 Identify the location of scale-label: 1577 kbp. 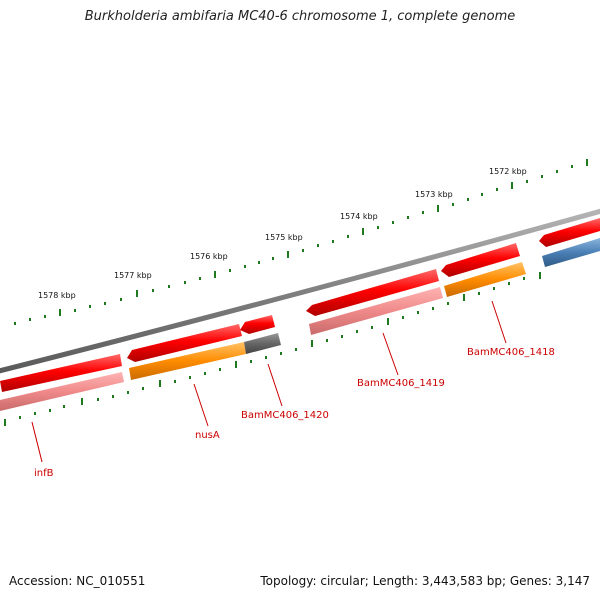
(133, 275).